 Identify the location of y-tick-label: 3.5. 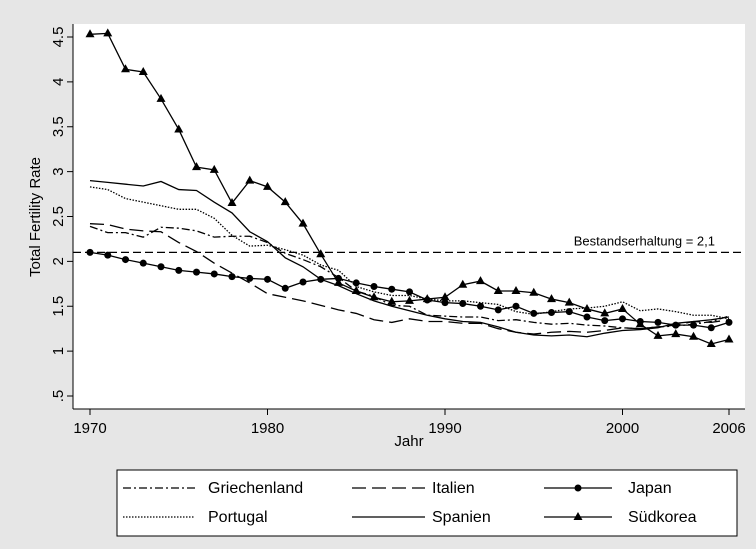
(58, 126).